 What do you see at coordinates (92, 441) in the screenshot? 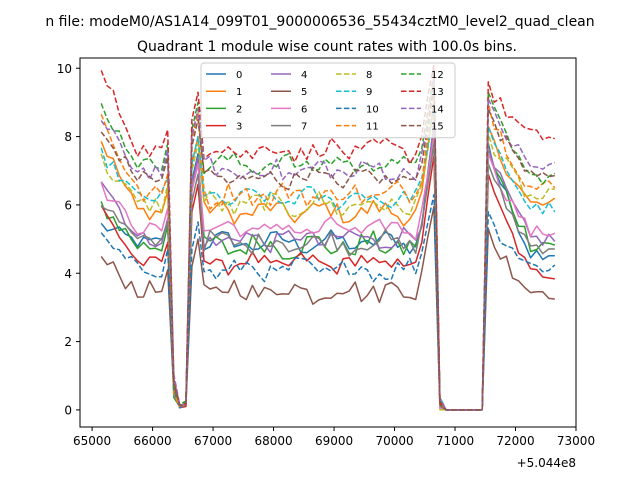
I see `x-tick-label: 65000` at bounding box center [92, 441].